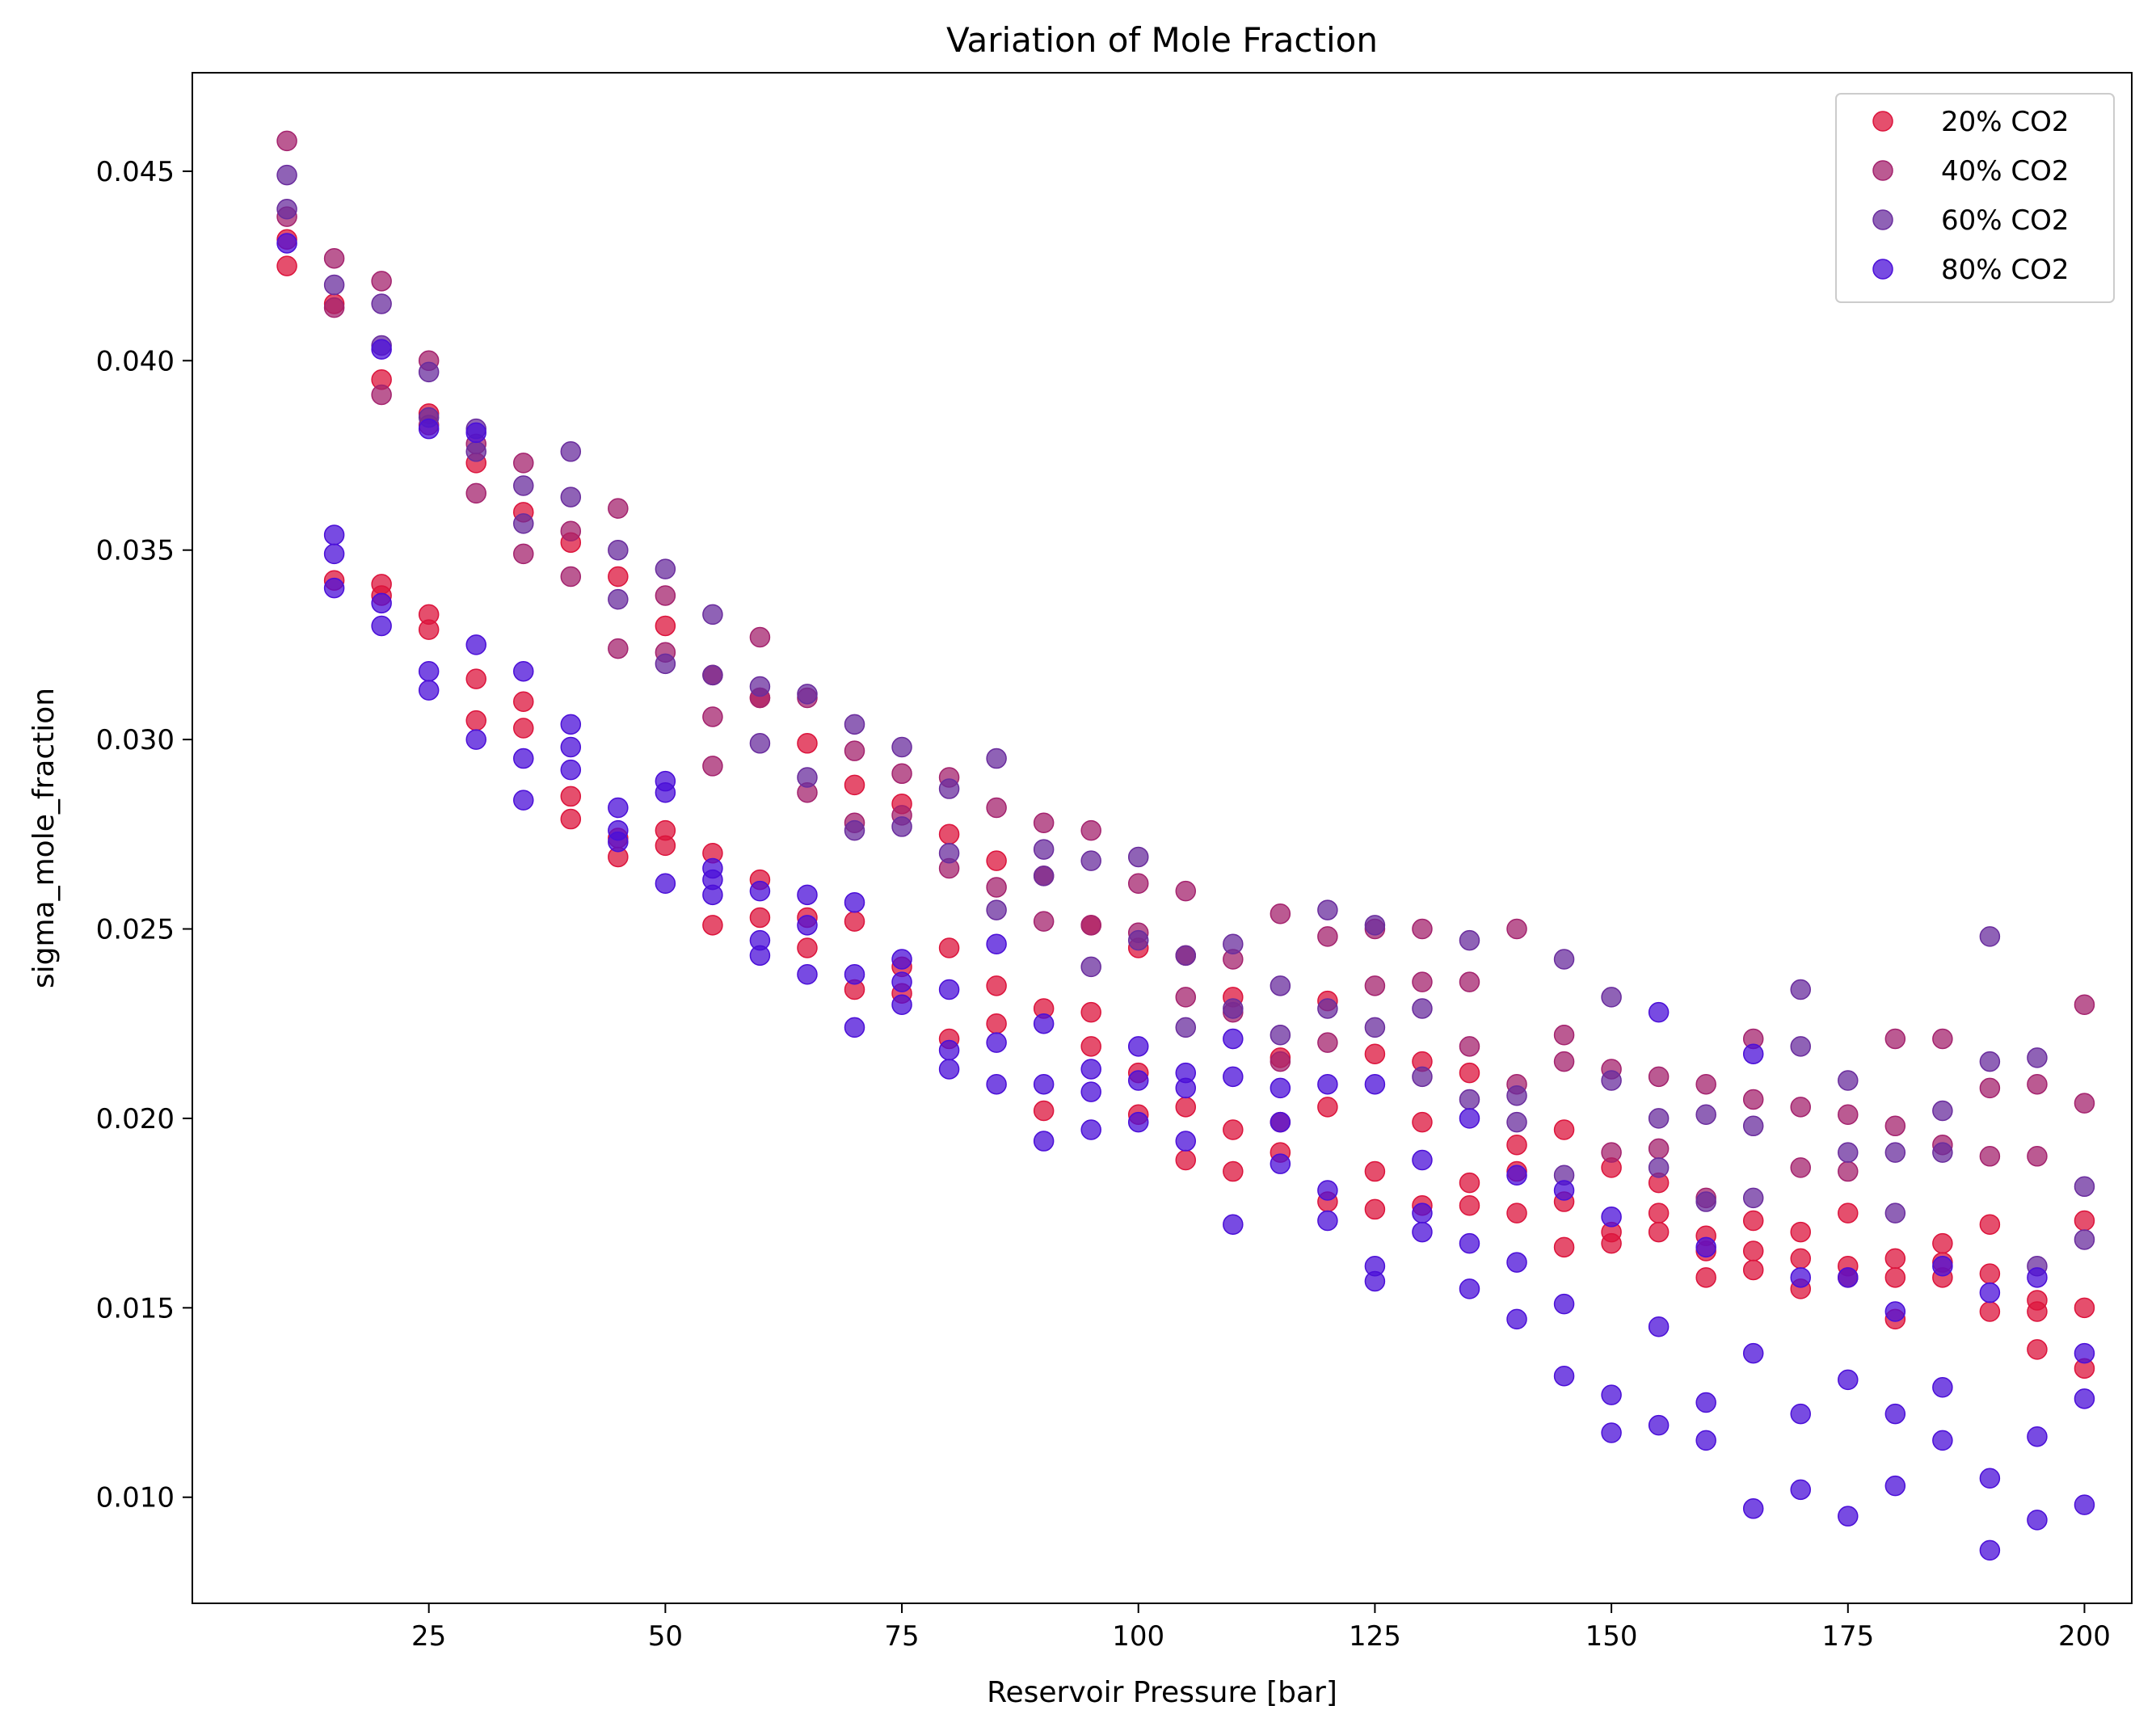 Image resolution: width=2156 pixels, height=1731 pixels. Describe the element at coordinates (2005, 171) in the screenshot. I see `legend-label: 40% CO2` at that location.